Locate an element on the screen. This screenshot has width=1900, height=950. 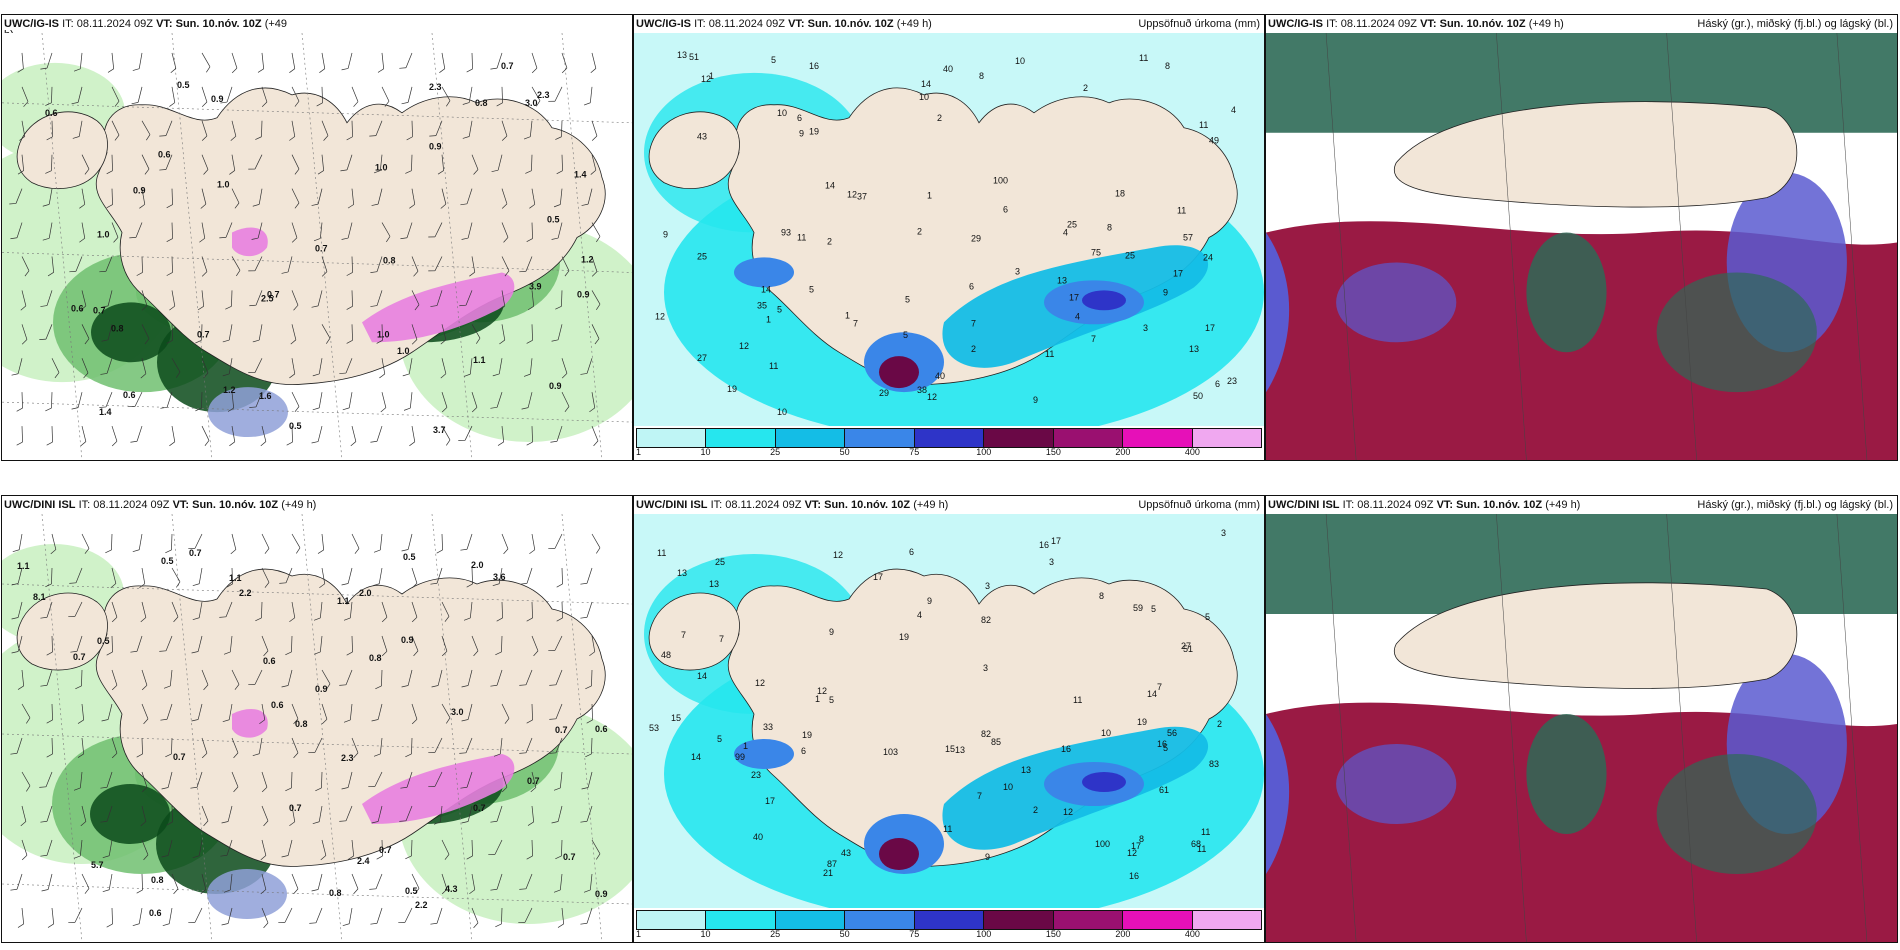
legend-label: 25 is located at coordinates (775, 934).